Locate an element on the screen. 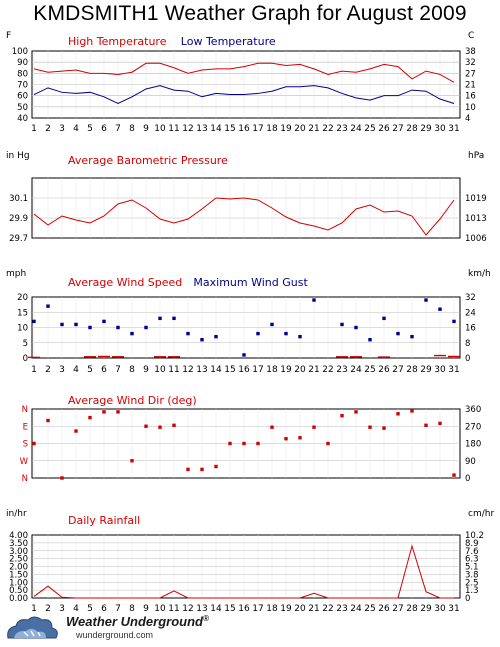  panel-4-left-tick: S is located at coordinates (25, 445).